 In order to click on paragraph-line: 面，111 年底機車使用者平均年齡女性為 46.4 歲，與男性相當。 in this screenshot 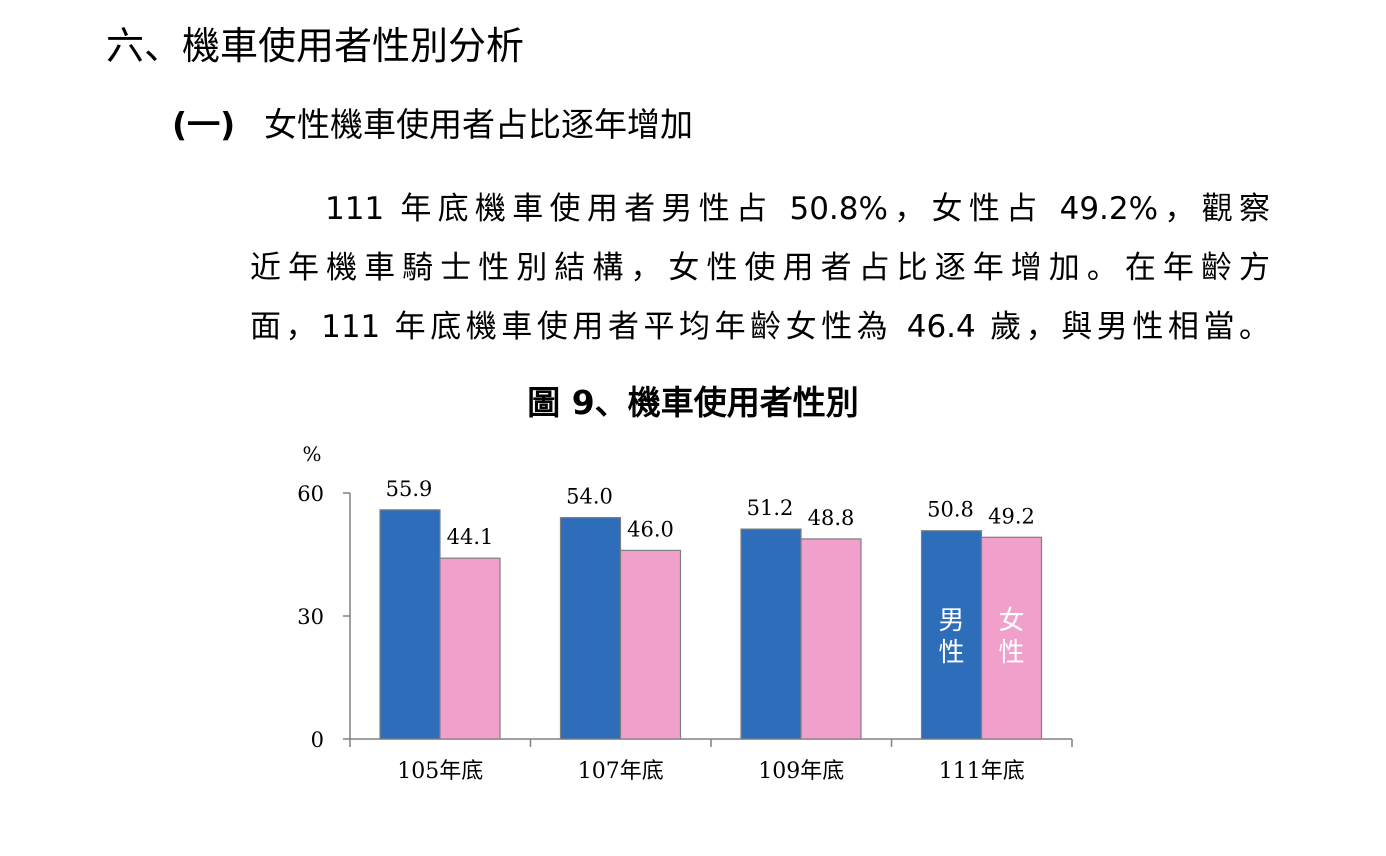, I will do `click(760, 327)`.